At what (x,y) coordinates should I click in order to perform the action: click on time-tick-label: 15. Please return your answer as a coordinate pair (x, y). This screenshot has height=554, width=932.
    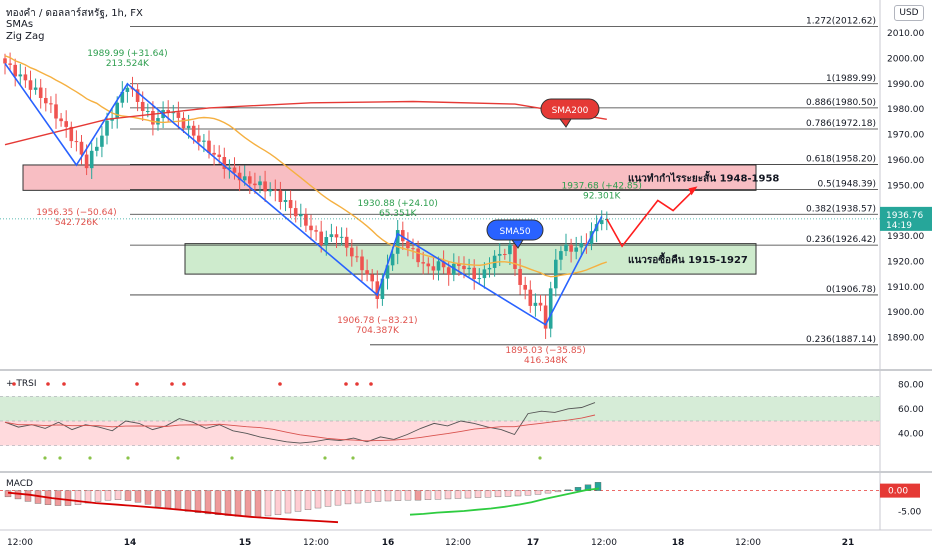
    Looking at the image, I should click on (245, 543).